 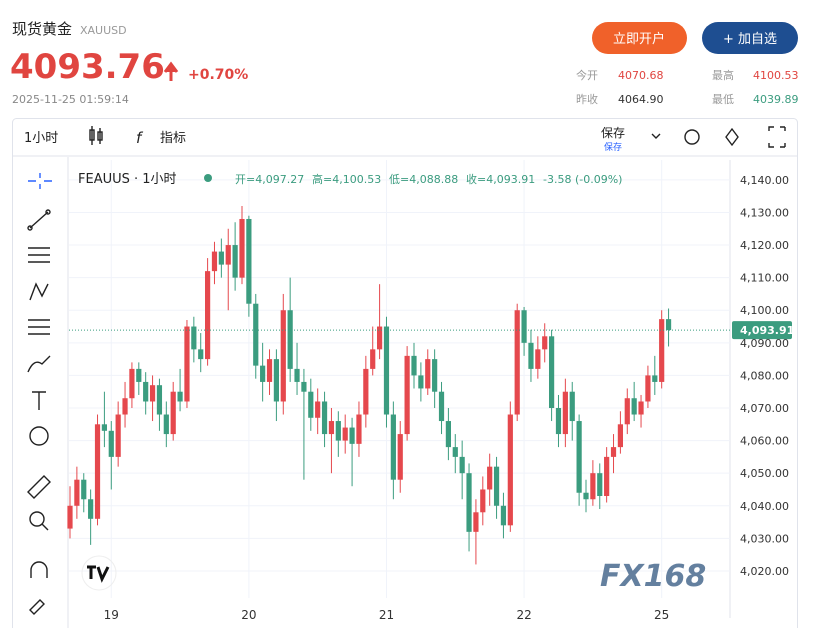 I want to click on x-tick-label: 22, so click(x=523, y=615).